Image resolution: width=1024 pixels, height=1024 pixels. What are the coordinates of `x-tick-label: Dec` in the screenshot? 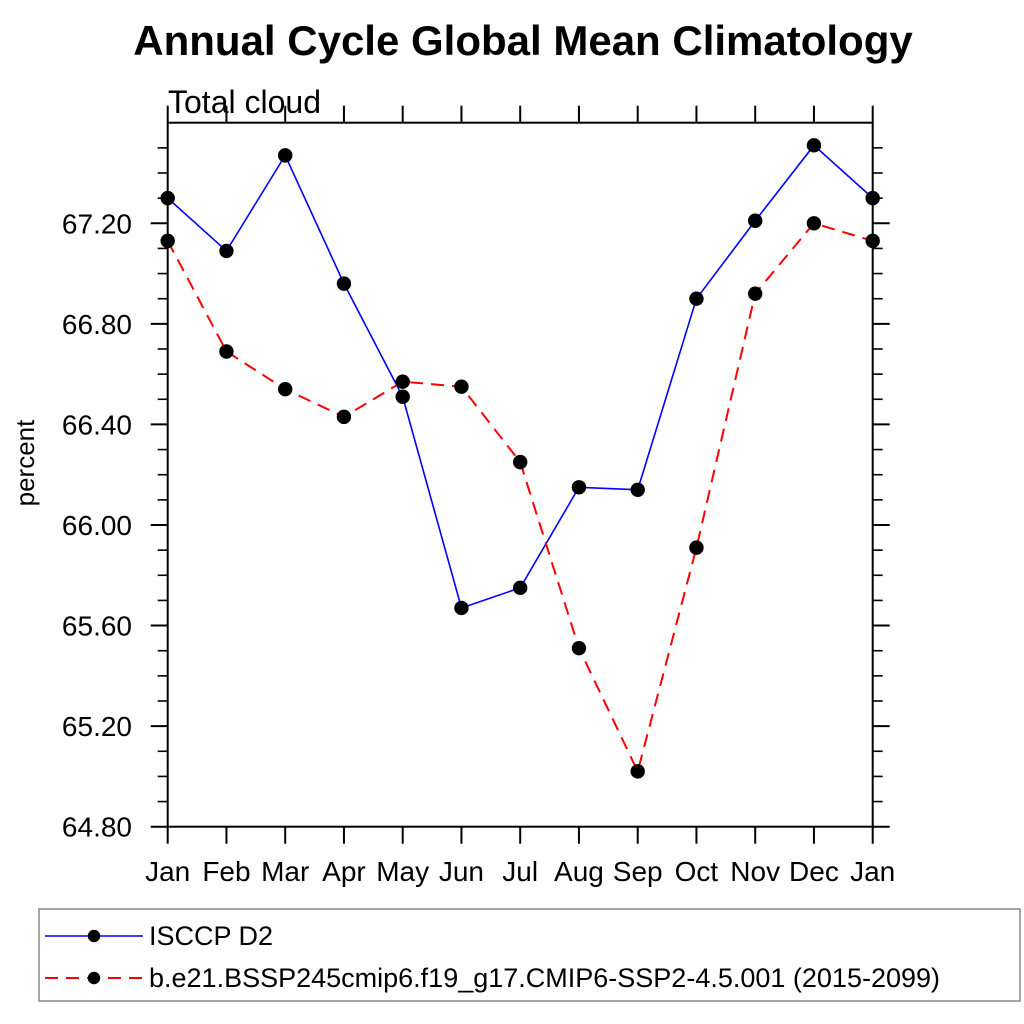 It's located at (814, 871).